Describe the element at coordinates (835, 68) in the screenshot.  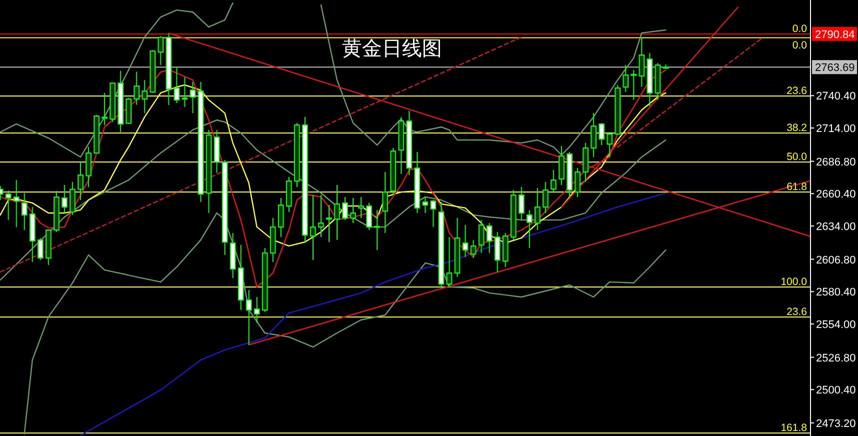
I see `ref-line-label: 2763.69` at that location.